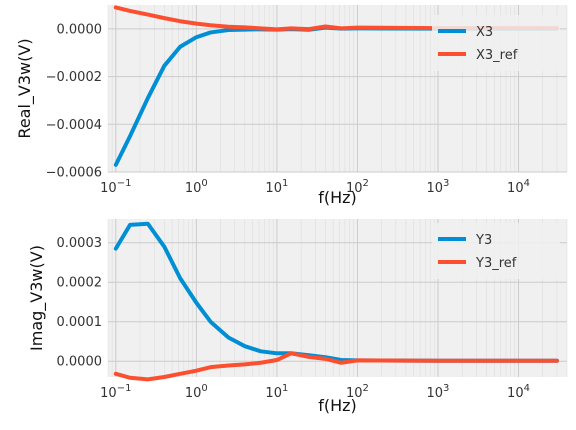  What do you see at coordinates (336, 18) in the screenshot?
I see `series-line-x3-ref` at bounding box center [336, 18].